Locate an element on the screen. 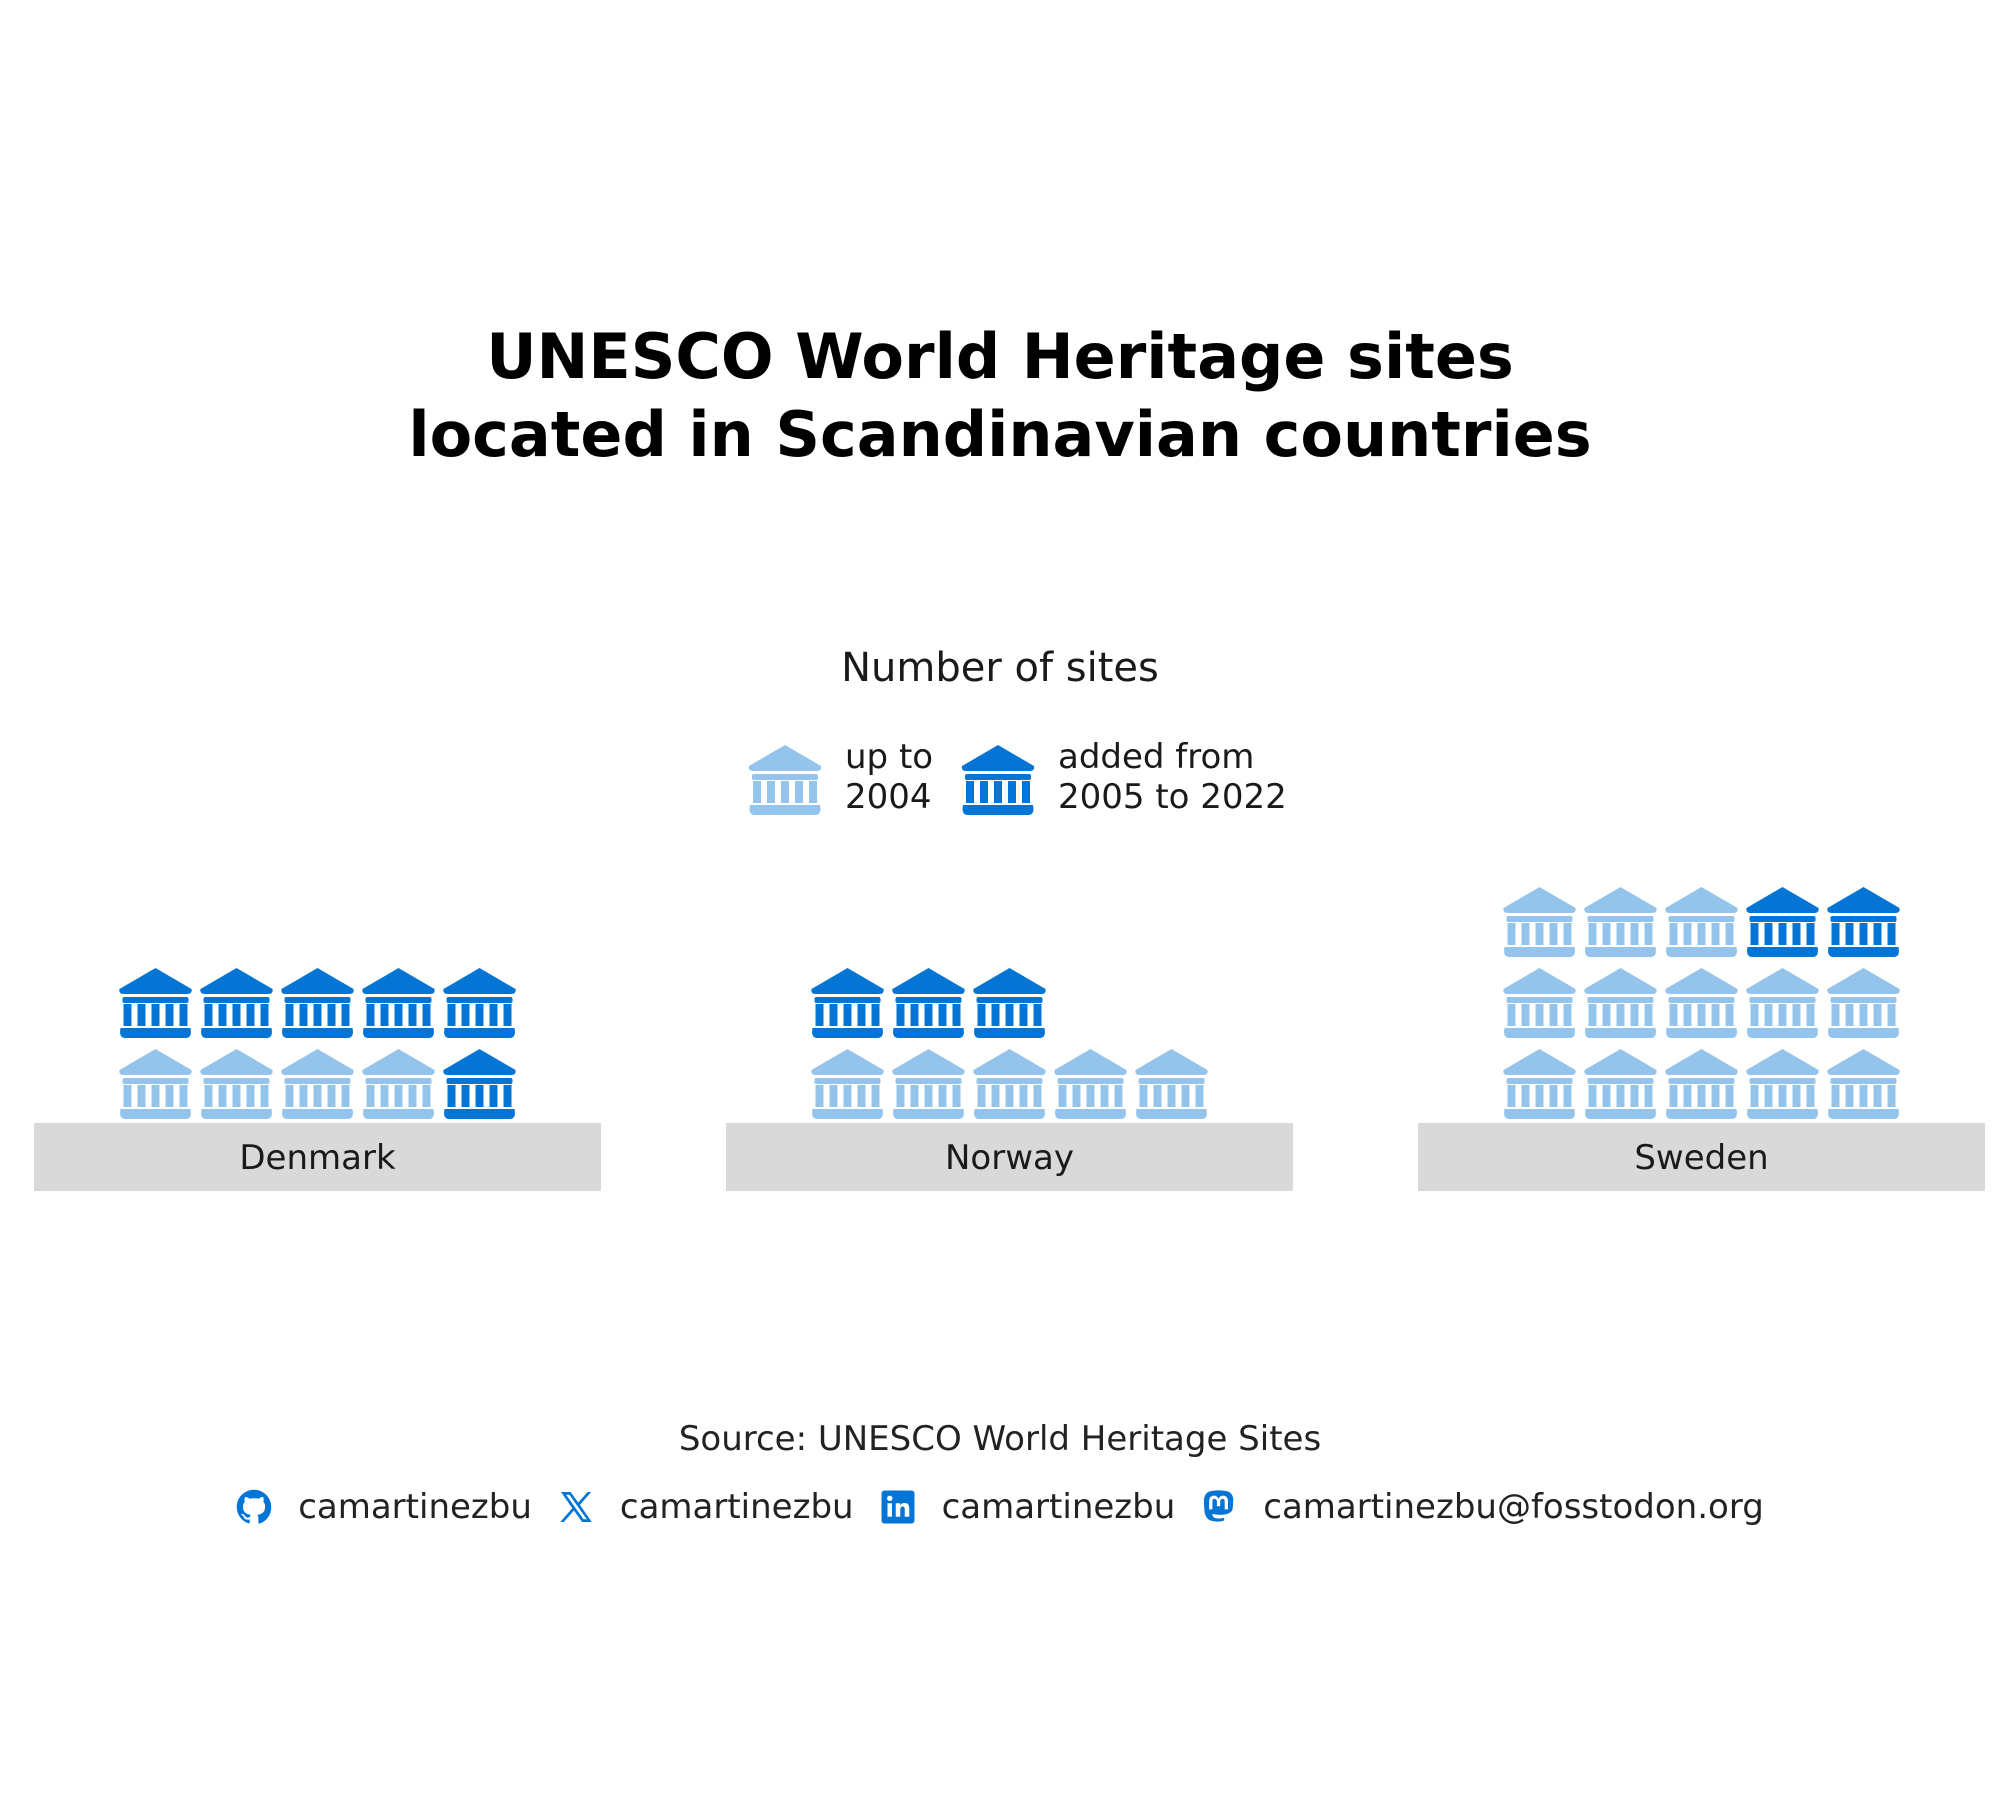 The height and width of the screenshot is (1800, 2000). linkedin-icon is located at coordinates (898, 1507).